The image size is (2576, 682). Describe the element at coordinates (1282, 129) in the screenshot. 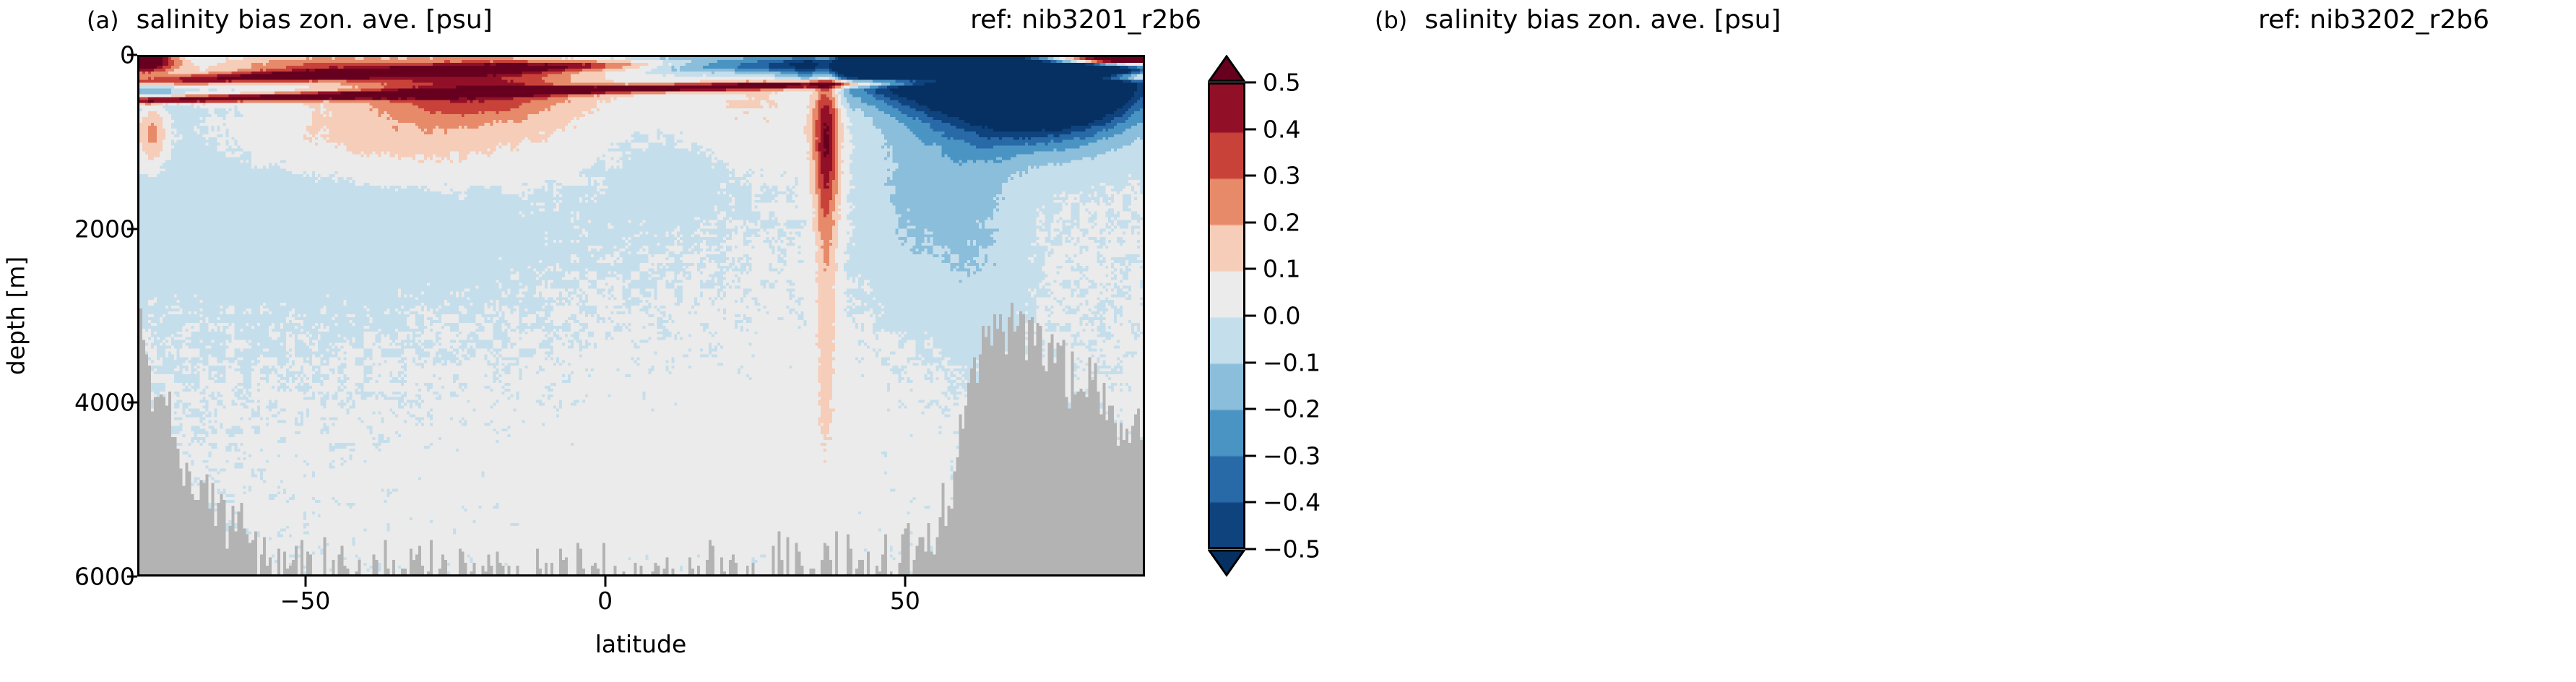

I see `colorbar-tick-label: 0.4` at that location.